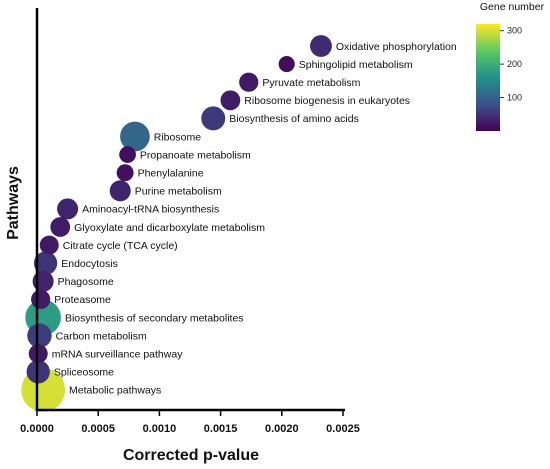 Image resolution: width=550 pixels, height=469 pixels. Describe the element at coordinates (13, 203) in the screenshot. I see `y-axis-title: Pathways` at that location.